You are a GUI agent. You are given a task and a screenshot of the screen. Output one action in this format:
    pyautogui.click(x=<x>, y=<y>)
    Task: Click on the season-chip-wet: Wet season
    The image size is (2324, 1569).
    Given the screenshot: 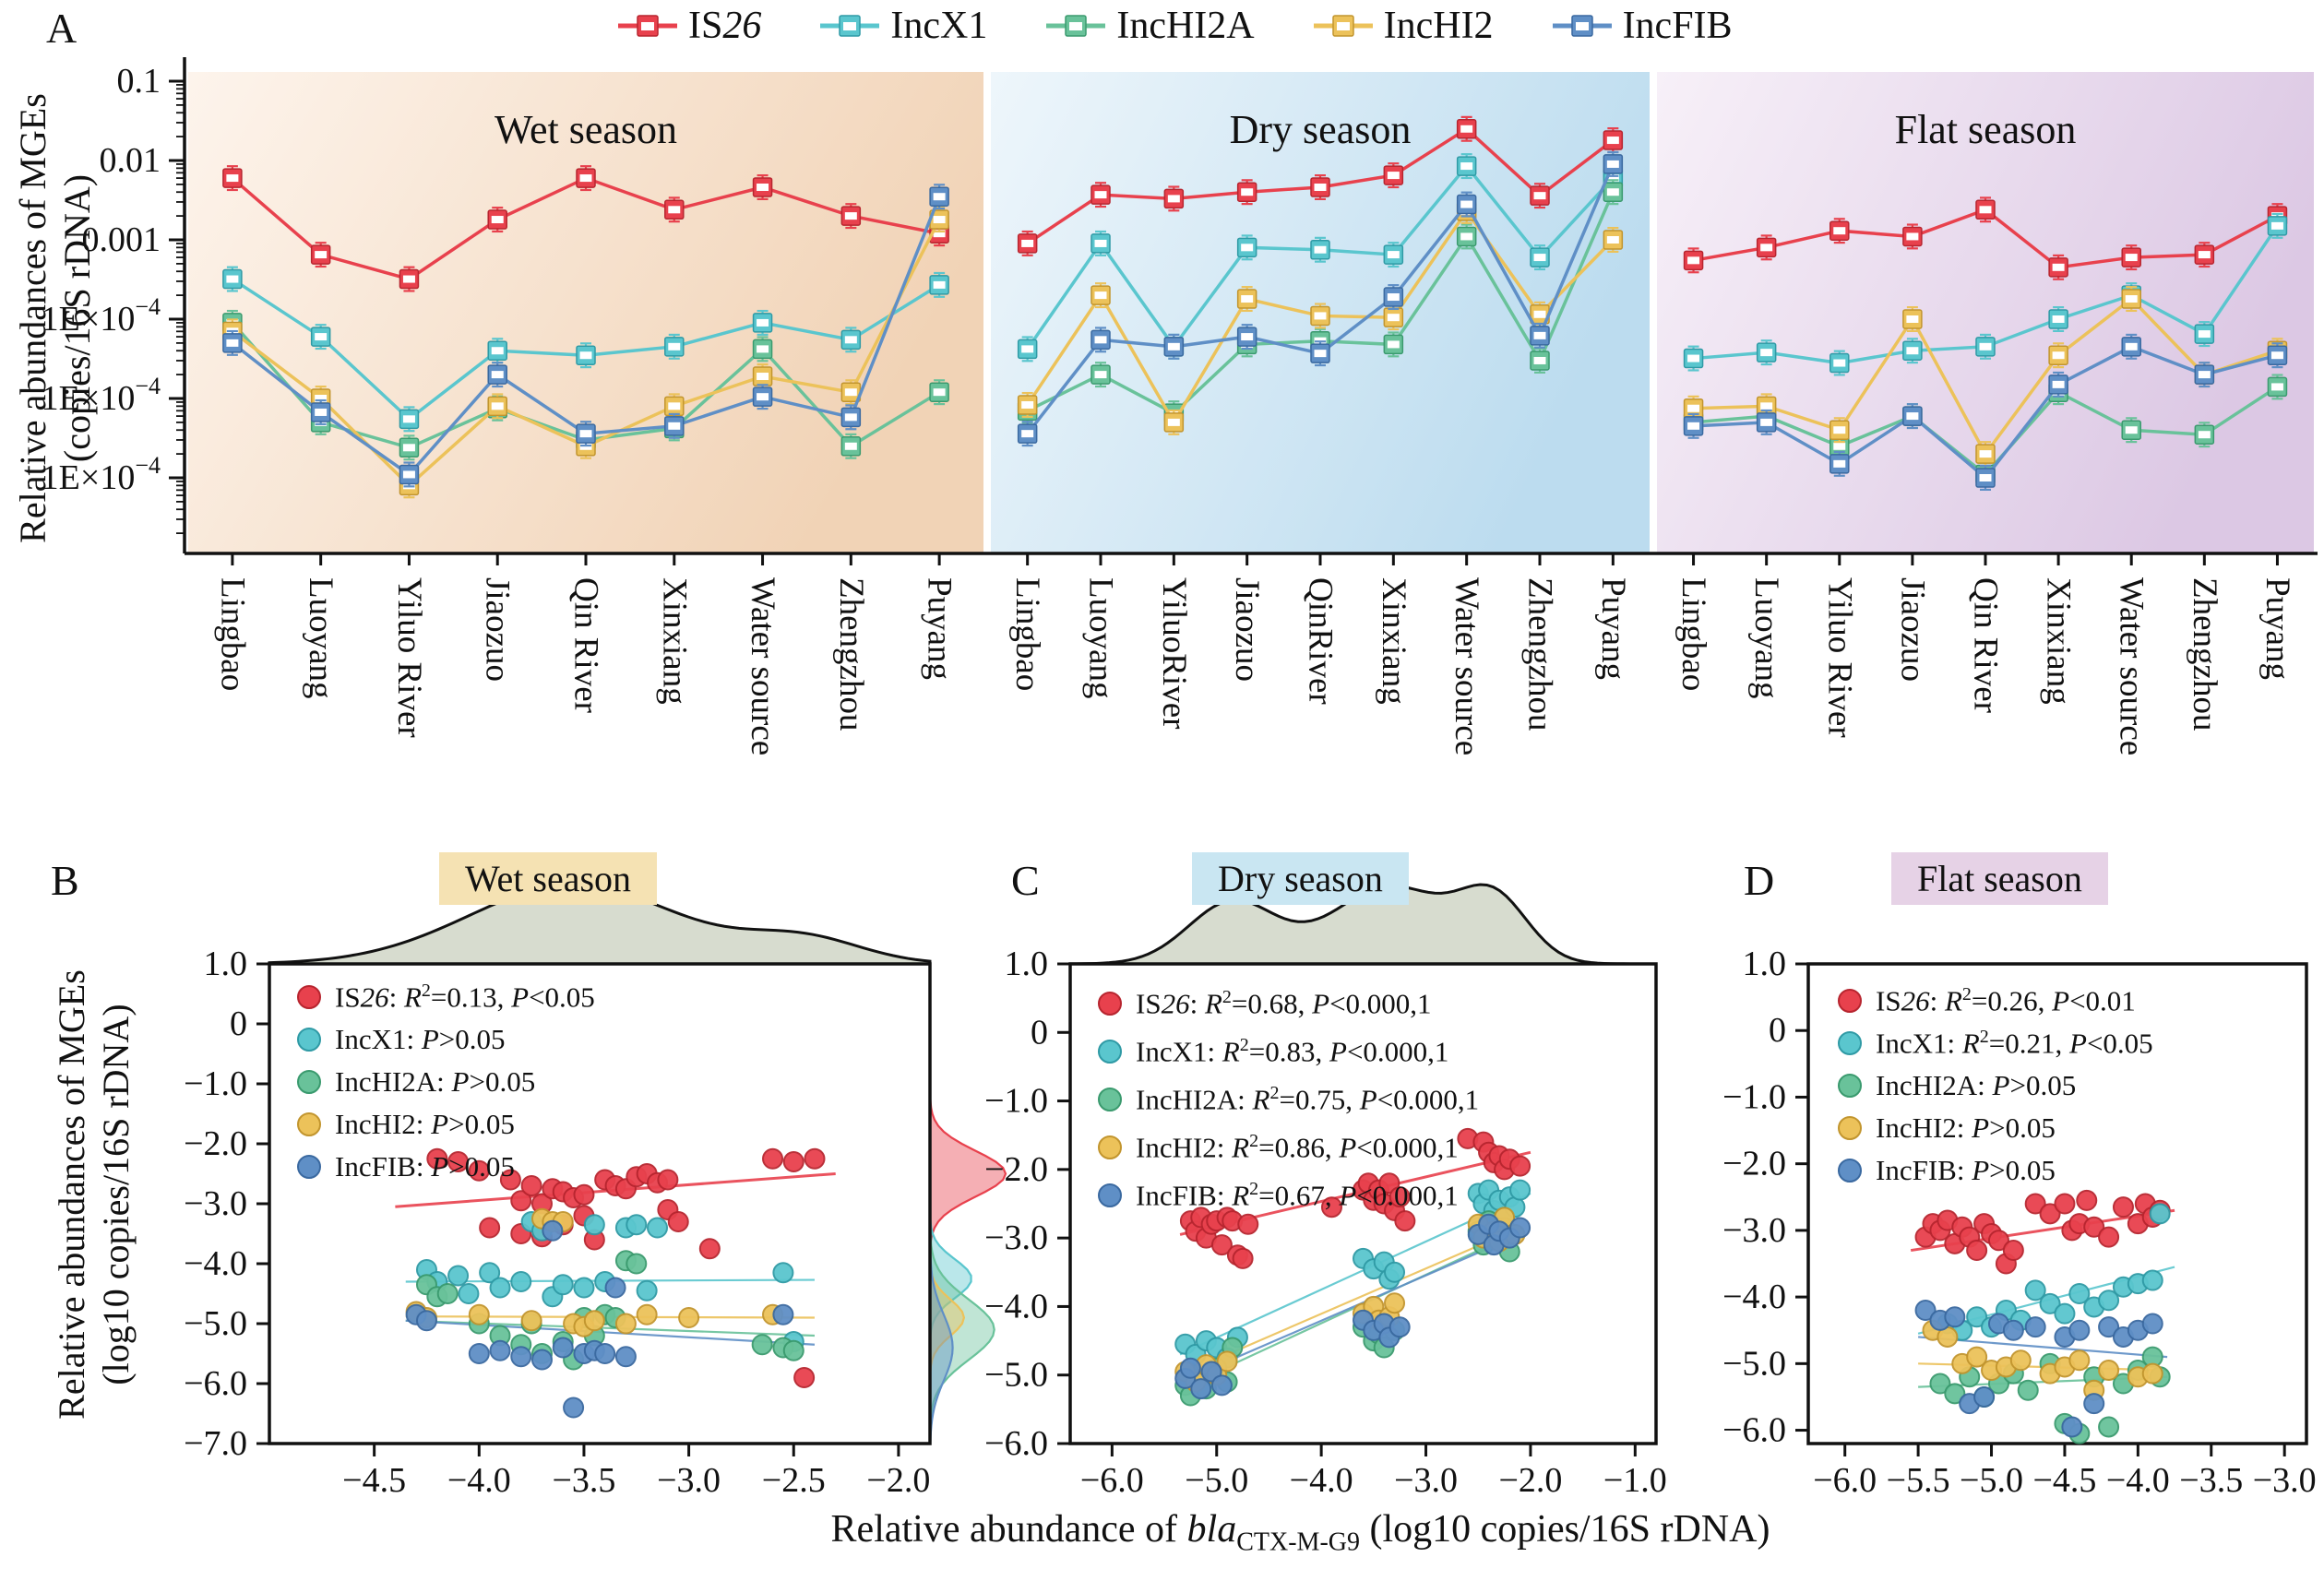 What is the action you would take?
    pyautogui.click(x=548, y=878)
    